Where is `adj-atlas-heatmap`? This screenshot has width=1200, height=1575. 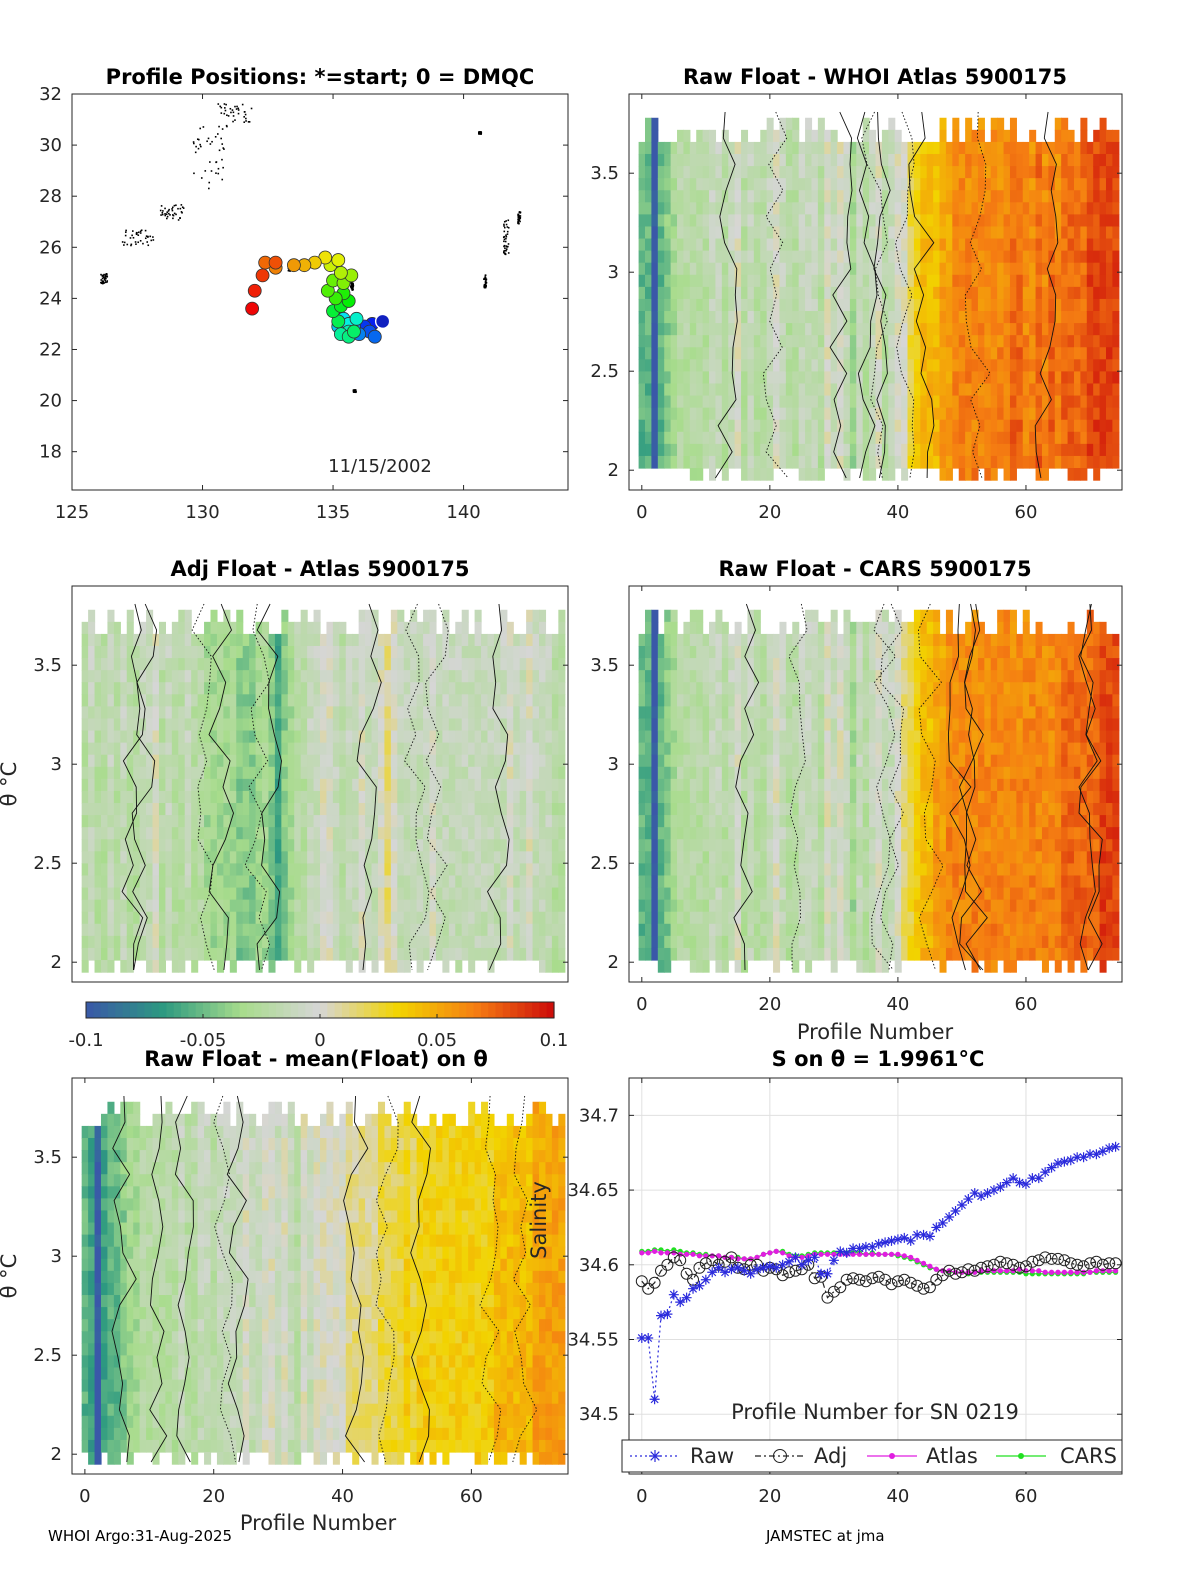 adj-atlas-heatmap is located at coordinates (320, 784).